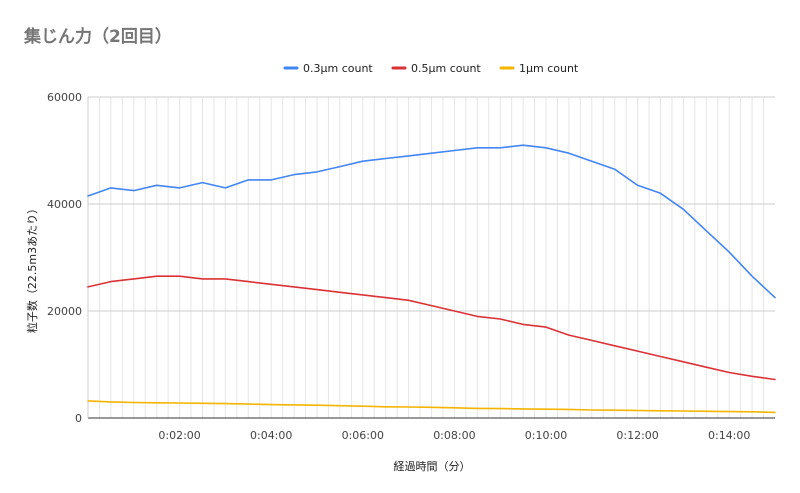 This screenshot has width=800, height=493. What do you see at coordinates (179, 435) in the screenshot?
I see `x-tick-label: 0:02:00` at bounding box center [179, 435].